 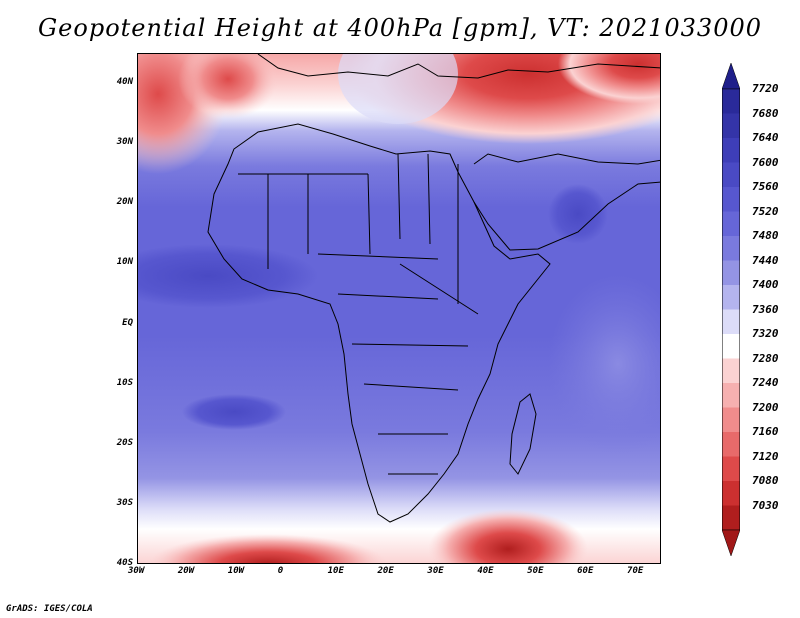 I want to click on lat-tick-label: 20N, so click(x=124, y=202).